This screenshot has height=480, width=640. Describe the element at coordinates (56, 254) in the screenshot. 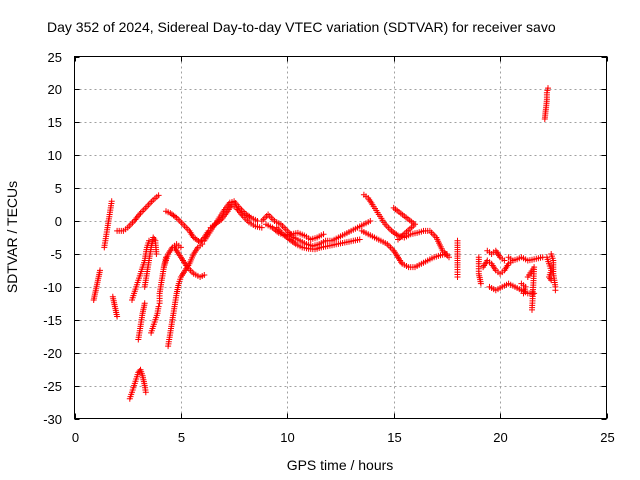

I see `y-tick-label: -5` at that location.